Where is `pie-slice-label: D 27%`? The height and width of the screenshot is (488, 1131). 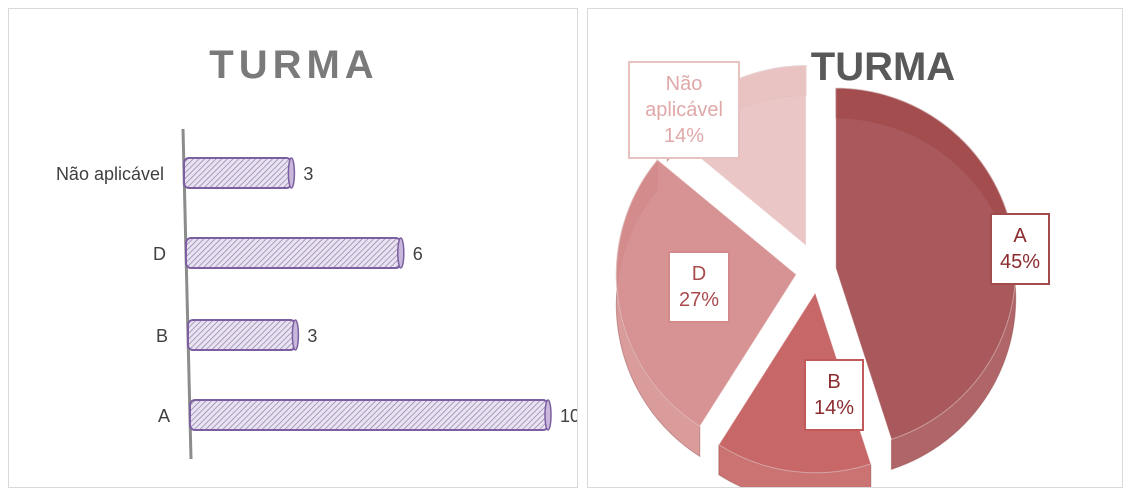 pie-slice-label: D 27% is located at coordinates (699, 287).